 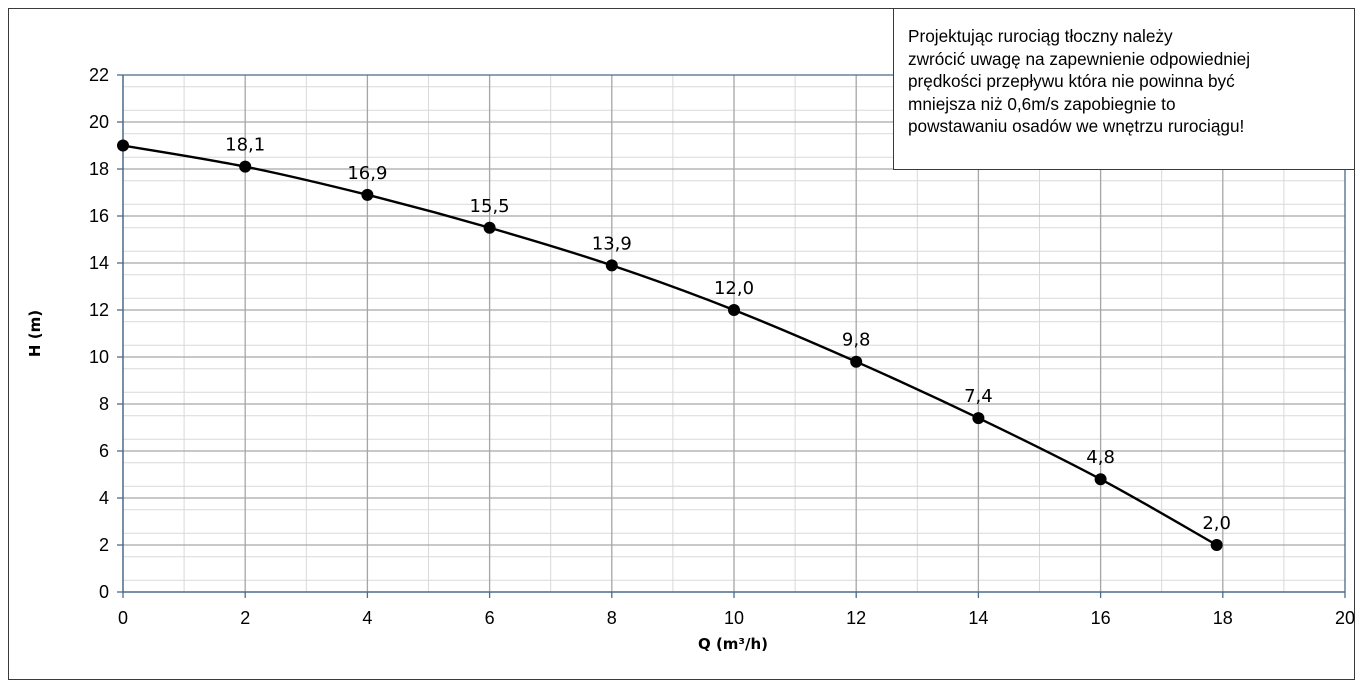 What do you see at coordinates (1345, 618) in the screenshot?
I see `x-tick-label: 20` at bounding box center [1345, 618].